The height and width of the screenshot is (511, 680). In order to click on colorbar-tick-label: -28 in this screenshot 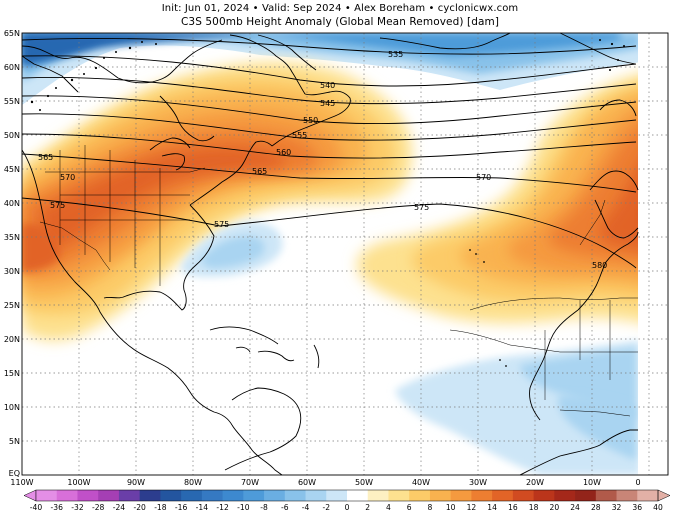, I will do `click(98, 507)`.